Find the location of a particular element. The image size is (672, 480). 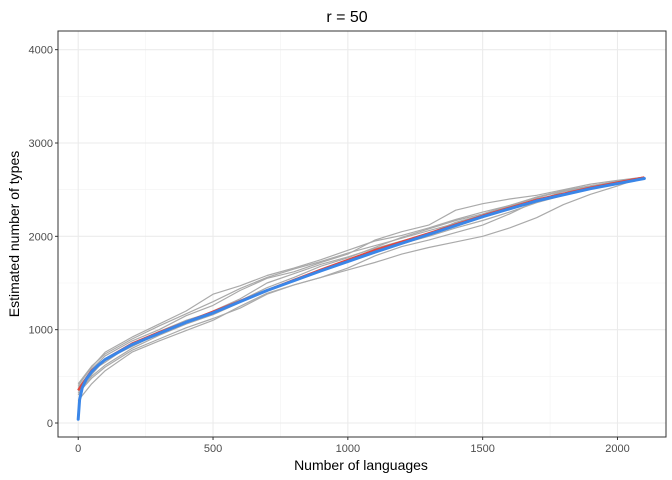

x-tick-label: 2000 is located at coordinates (617, 449).